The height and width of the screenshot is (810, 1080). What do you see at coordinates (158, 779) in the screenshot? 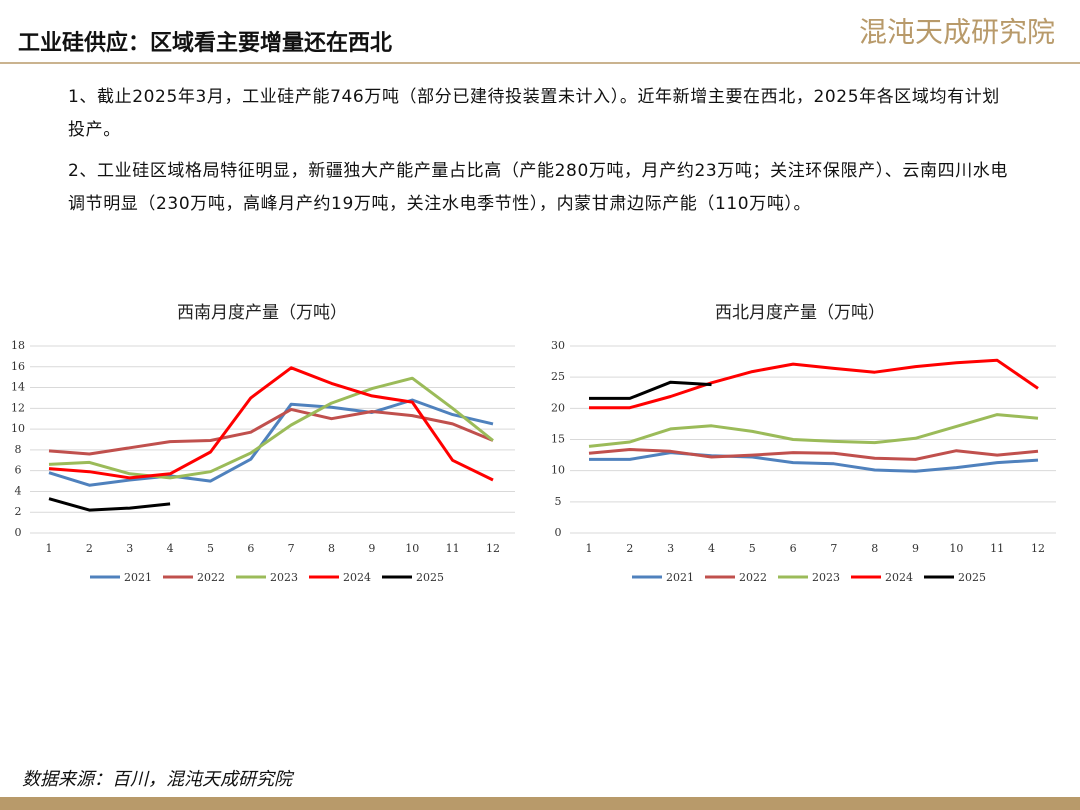
I see `source: 数据来源：百川，混沌天成研究院` at bounding box center [158, 779].